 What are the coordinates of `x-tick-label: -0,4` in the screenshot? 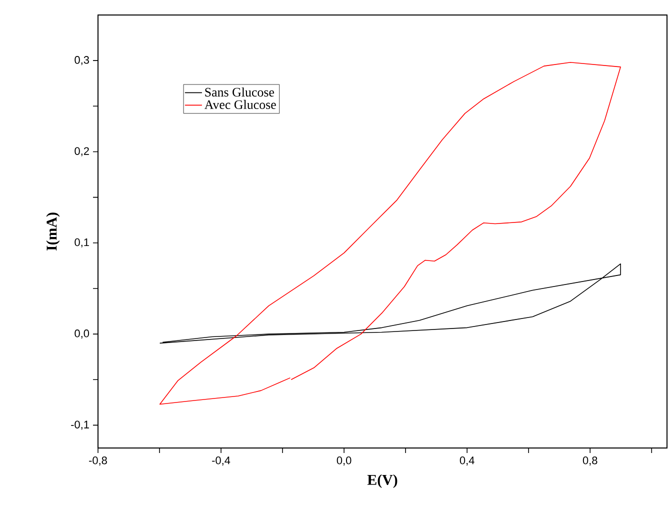 It's located at (221, 461).